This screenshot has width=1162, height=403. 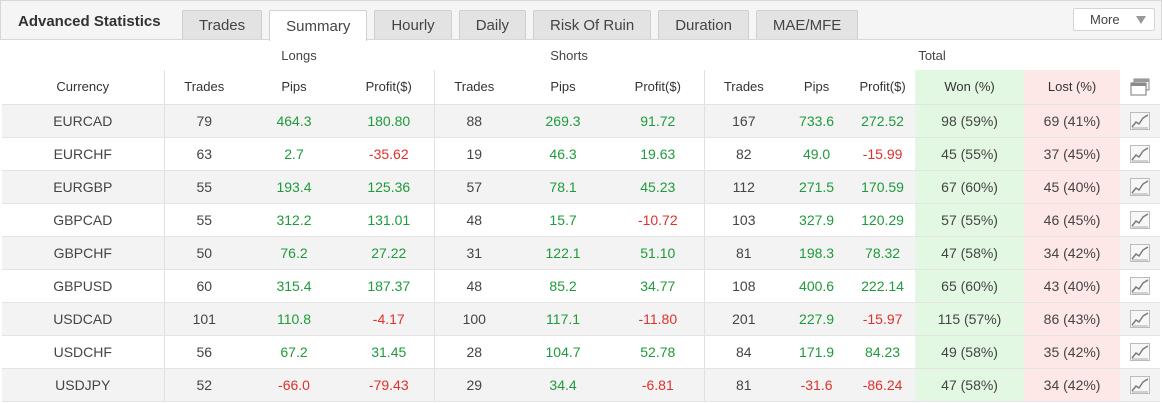 What do you see at coordinates (294, 385) in the screenshot?
I see `cell-longs-pips: -66.0` at bounding box center [294, 385].